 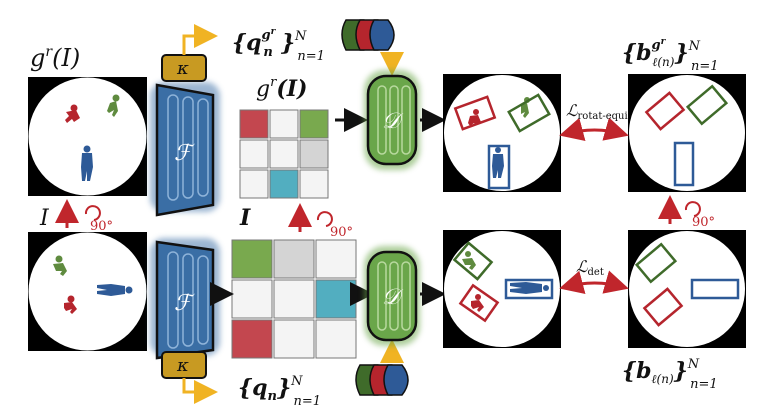 What do you see at coordinates (687, 133) in the screenshot?
I see `gt-boxes-rotated` at bounding box center [687, 133].